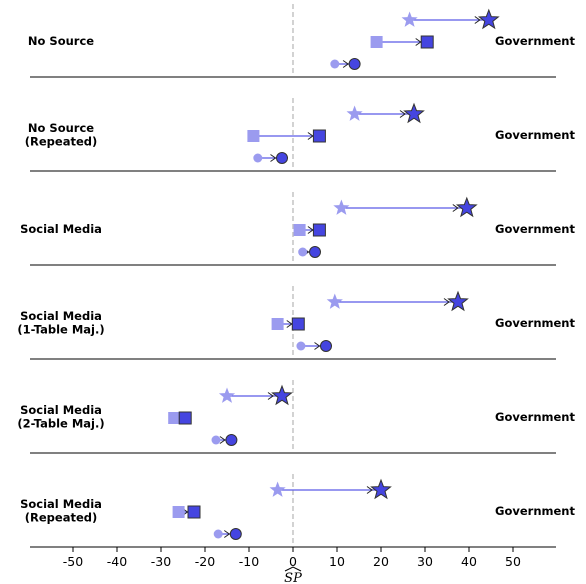 Image resolution: width=586 pixels, height=584 pixels. What do you see at coordinates (296, 417) in the screenshot?
I see `chart-row: Social Media(2-Table Maj.) Government` at bounding box center [296, 417].